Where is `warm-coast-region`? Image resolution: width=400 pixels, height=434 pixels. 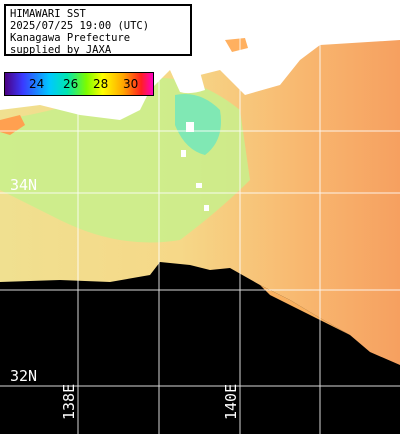
warm-coast-region is located at coordinates (12, 125).